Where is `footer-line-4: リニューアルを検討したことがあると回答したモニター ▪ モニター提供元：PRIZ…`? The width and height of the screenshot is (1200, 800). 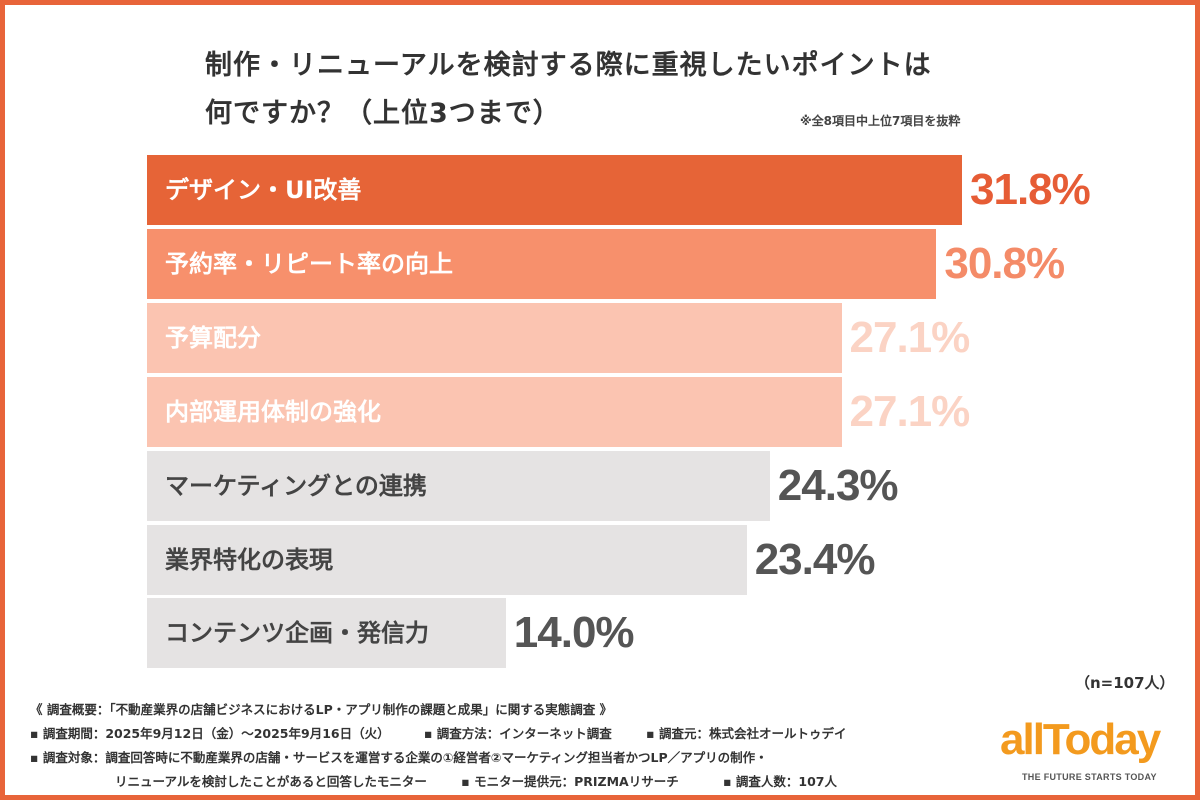
footer-line-4: リニューアルを検討したことがあると回答したモニター ▪ モニター提供元：PRIZ… is located at coordinates (476, 782).